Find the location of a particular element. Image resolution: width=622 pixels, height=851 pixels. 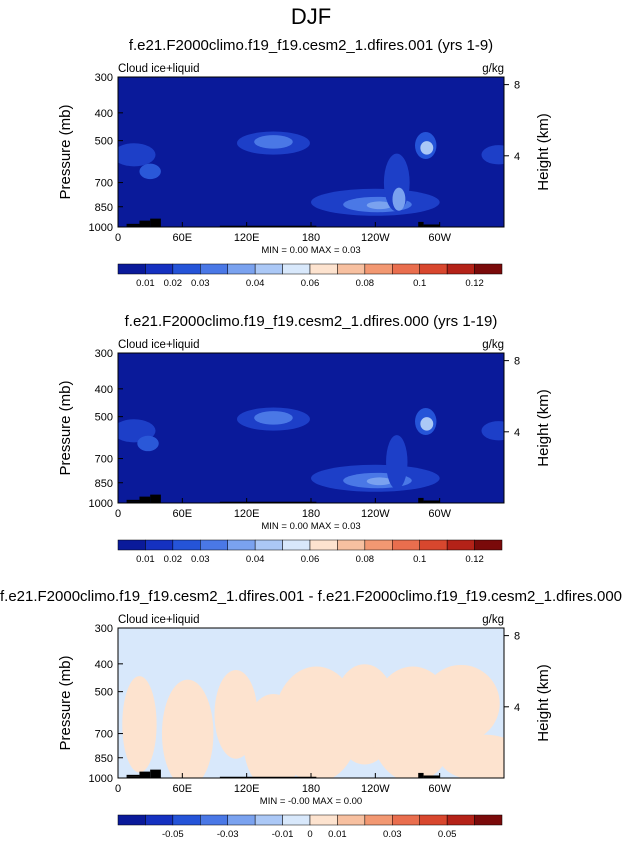

colorbar-label: 0.06 is located at coordinates (310, 559).